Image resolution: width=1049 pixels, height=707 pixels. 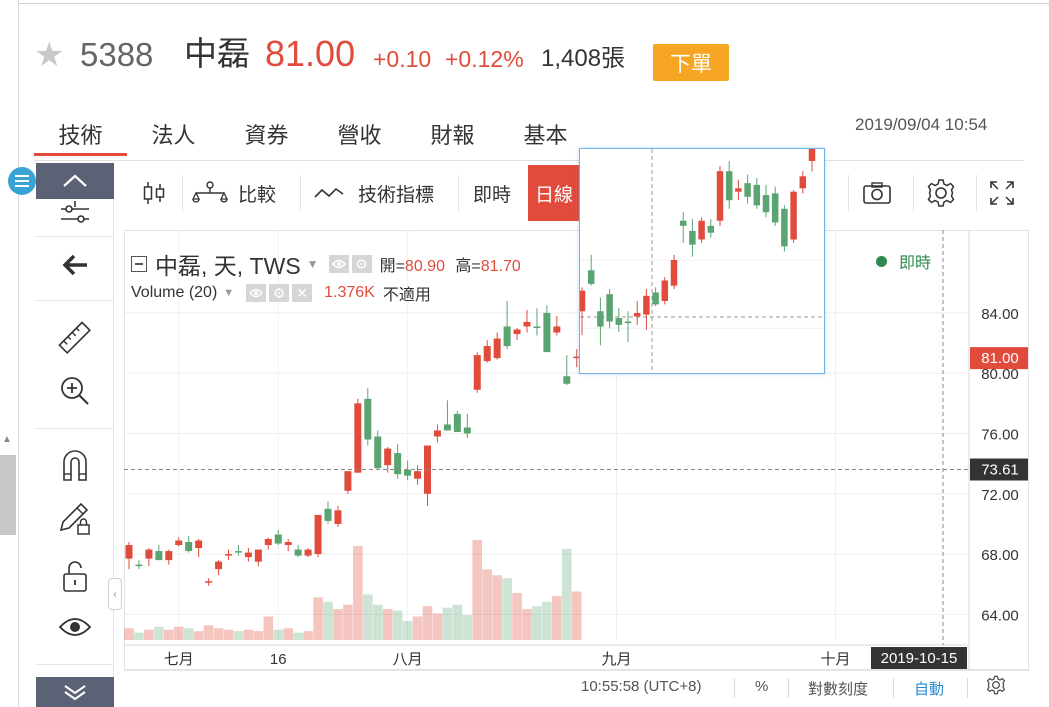 What do you see at coordinates (903, 261) in the screenshot?
I see `realtime-indicator: 即時` at bounding box center [903, 261].